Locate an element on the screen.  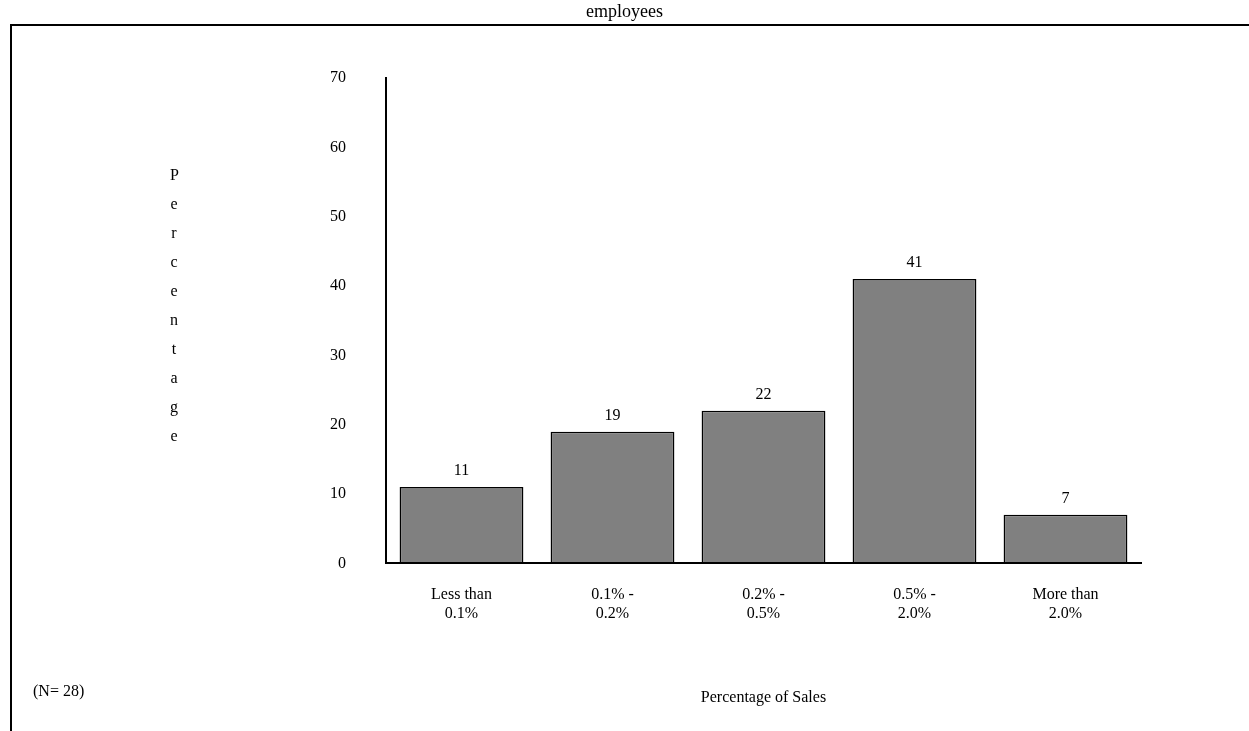
x-tick-label: Less than 0.1% is located at coordinates (461, 603).